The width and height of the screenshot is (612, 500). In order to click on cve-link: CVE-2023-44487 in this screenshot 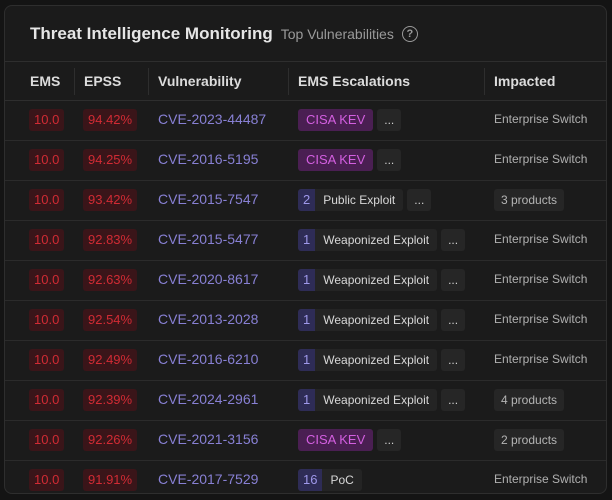, I will do `click(212, 119)`.